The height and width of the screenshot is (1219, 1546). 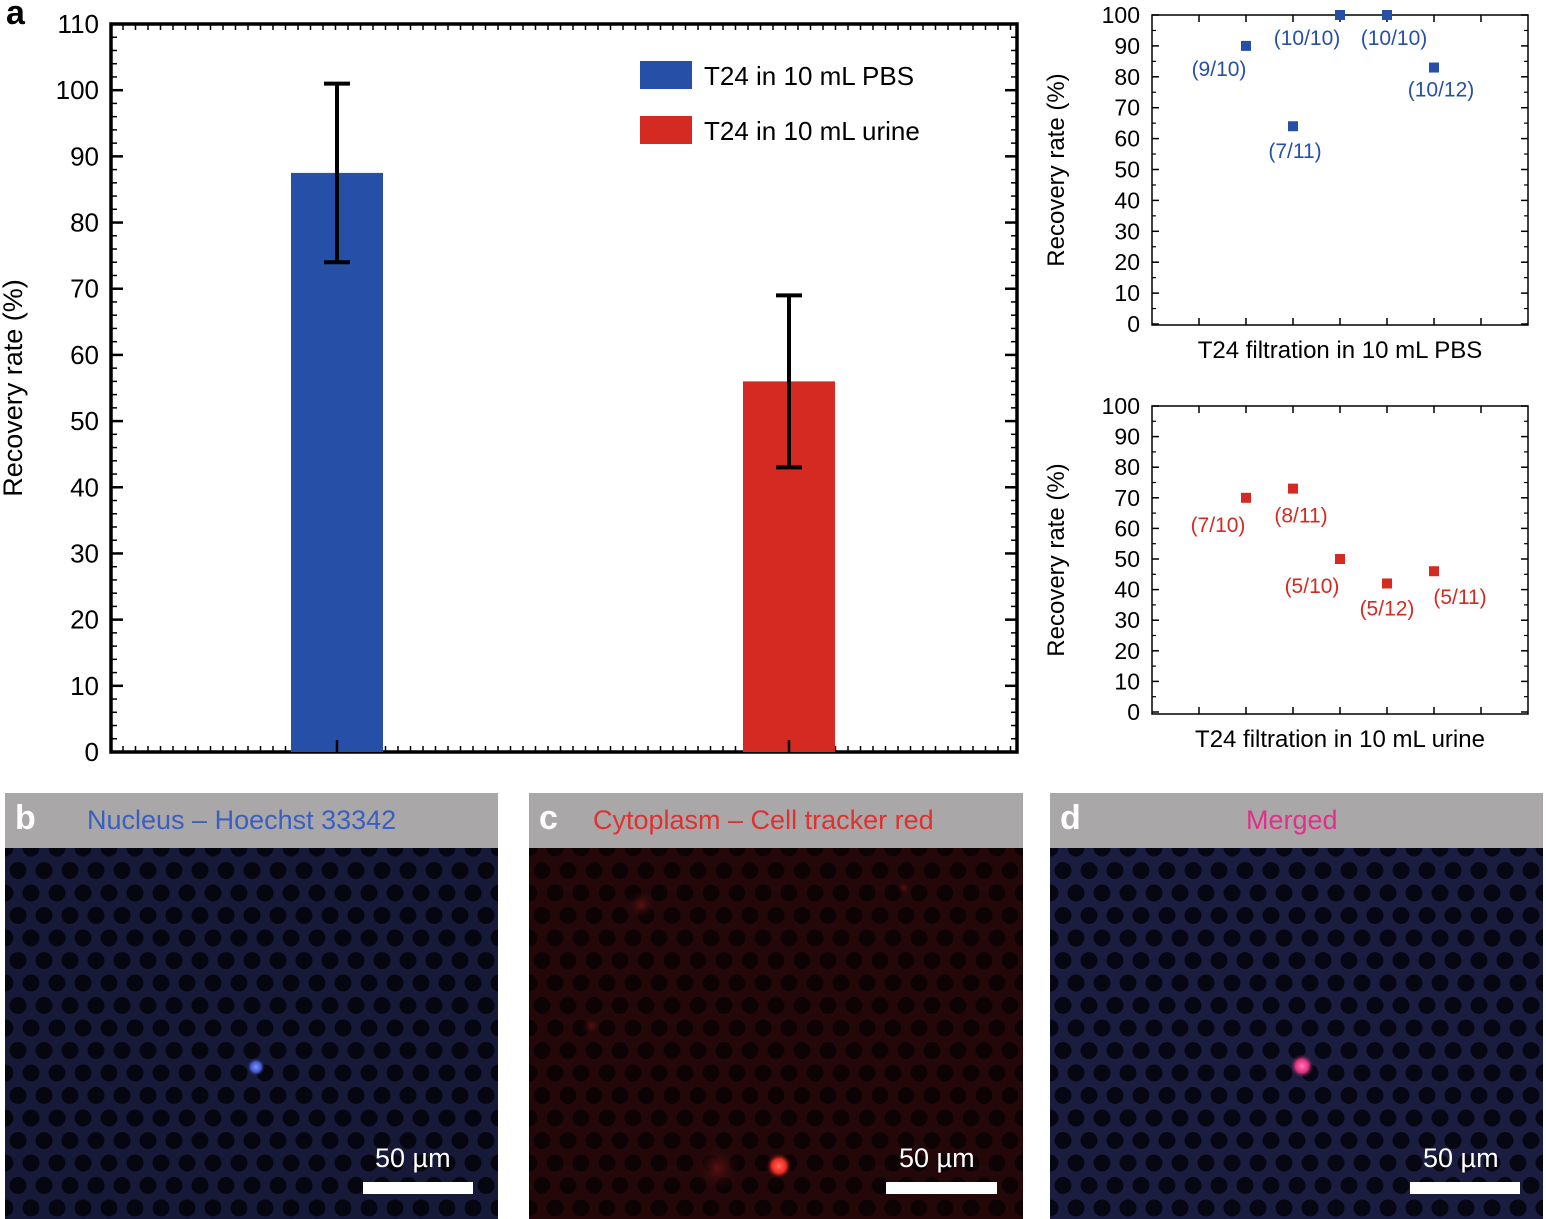 I want to click on panel-header: c Cytoplasm – Cell tracker red, so click(x=776, y=820).